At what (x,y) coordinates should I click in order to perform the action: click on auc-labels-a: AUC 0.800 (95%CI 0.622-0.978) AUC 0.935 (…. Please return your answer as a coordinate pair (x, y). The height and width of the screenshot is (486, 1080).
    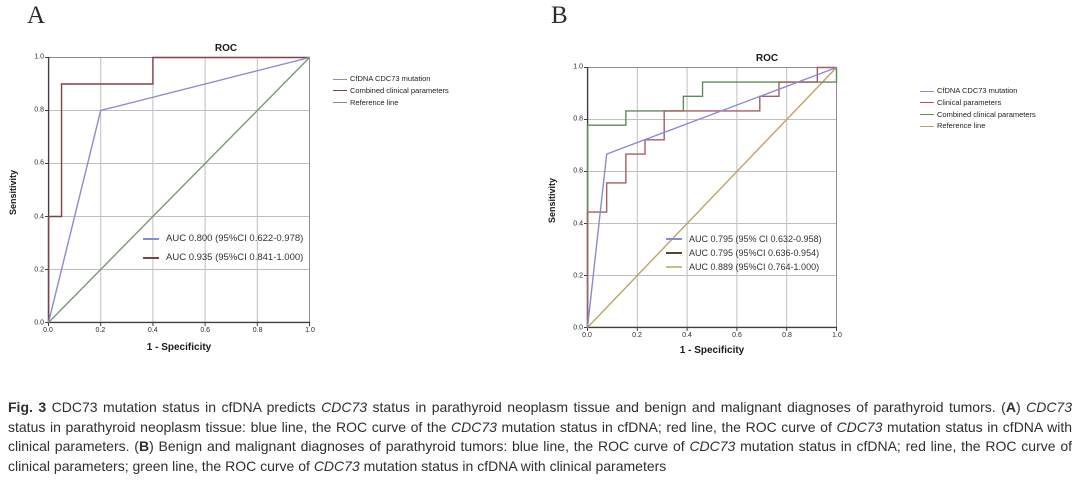
    Looking at the image, I should click on (223, 252).